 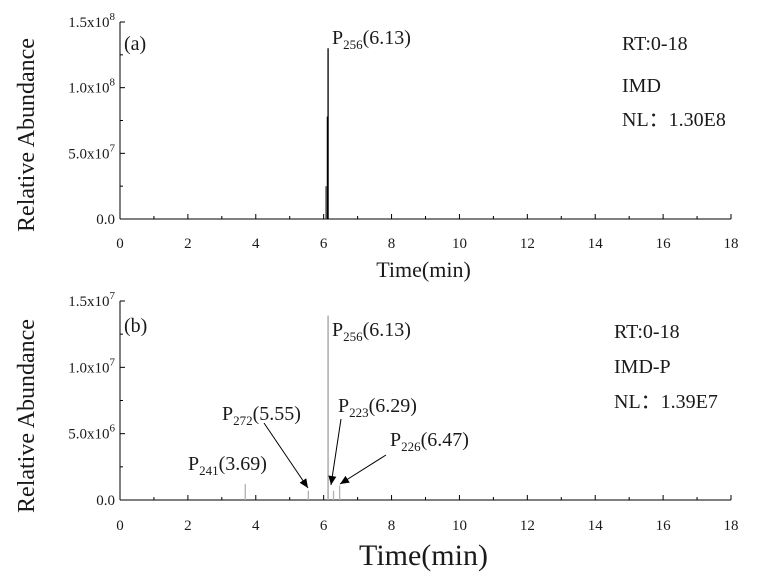 I want to click on info-text: NL：1.30E8, so click(x=674, y=120).